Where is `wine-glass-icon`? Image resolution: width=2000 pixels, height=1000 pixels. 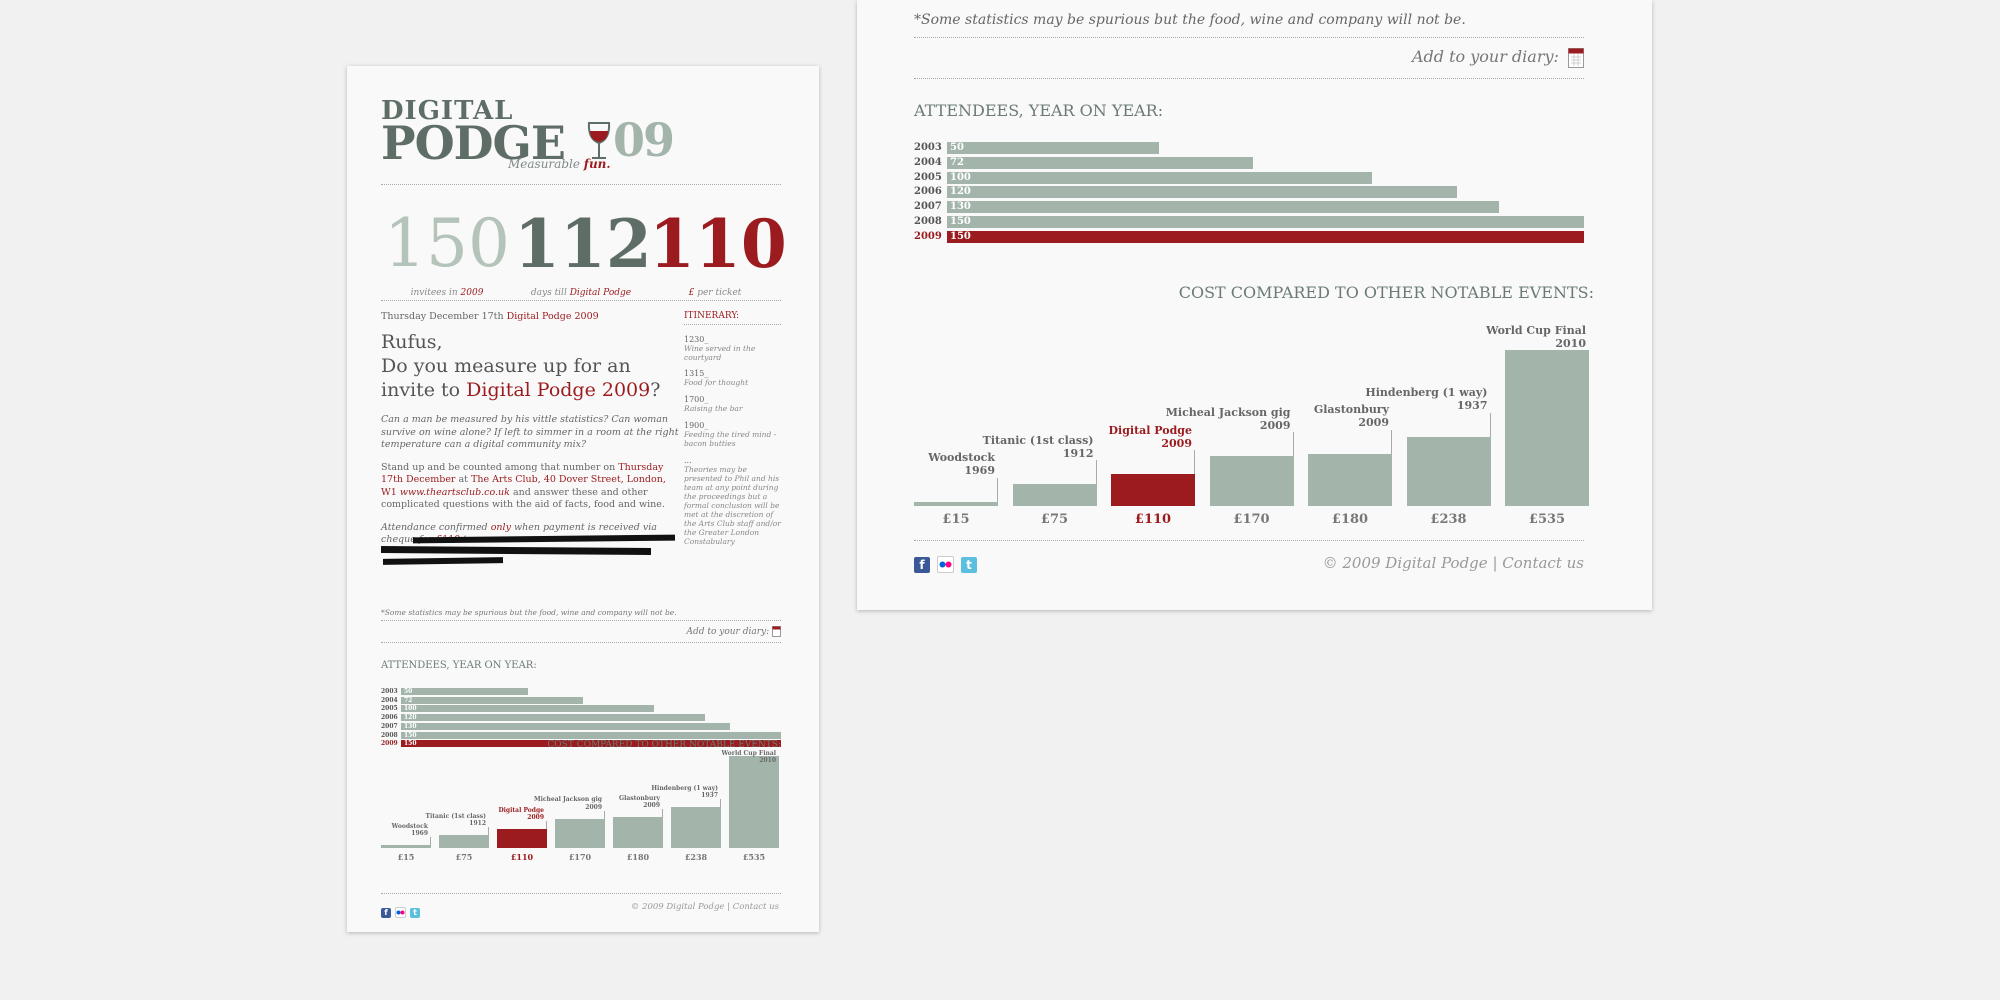 wine-glass-icon is located at coordinates (599, 140).